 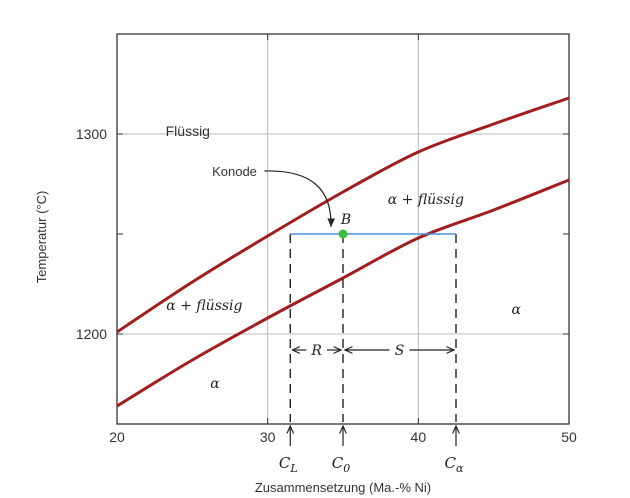 I want to click on composition-label-sub: α, so click(x=460, y=468).